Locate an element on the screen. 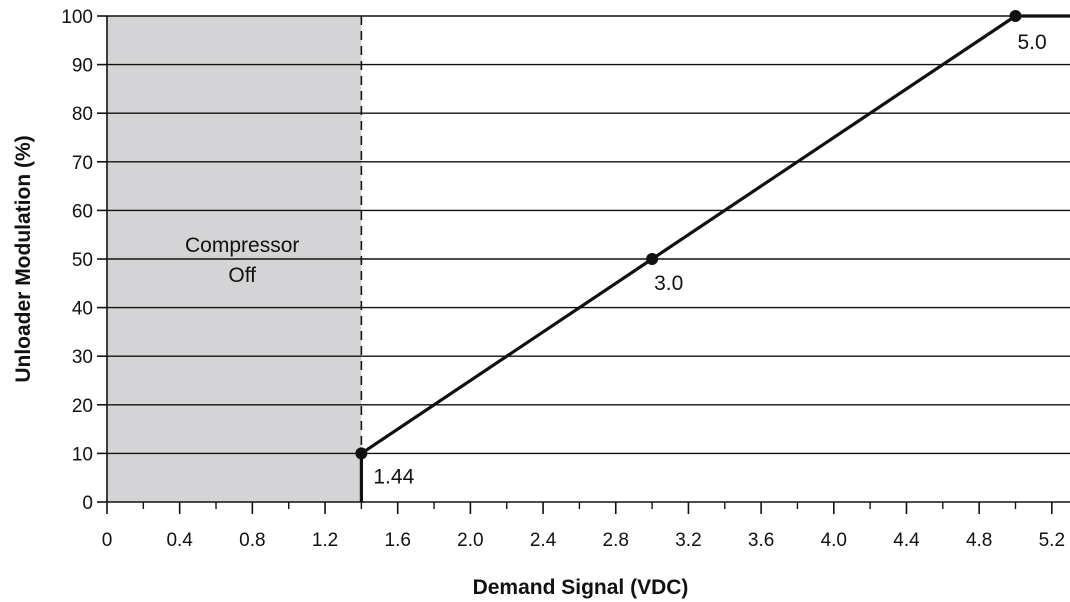 The width and height of the screenshot is (1070, 602). y-axis-title: Unloader Modulation (%) is located at coordinates (23, 258).